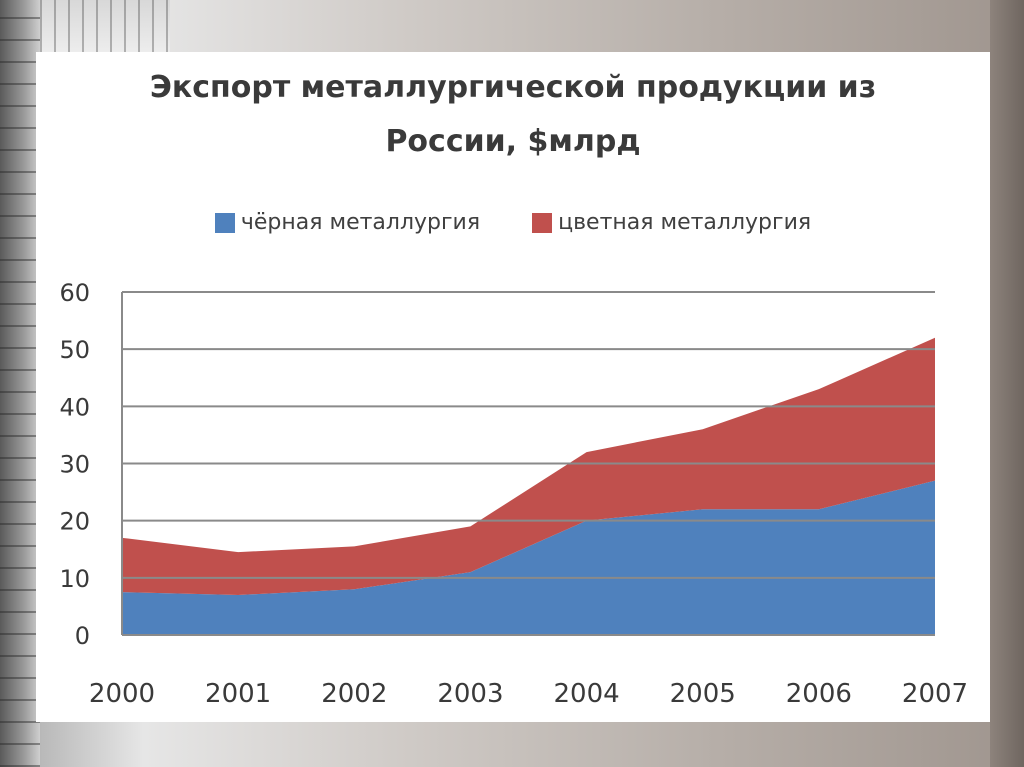  Describe the element at coordinates (513, 87) in the screenshot. I see `chart-title-line1: Экспорт металлургической продукции из` at that location.